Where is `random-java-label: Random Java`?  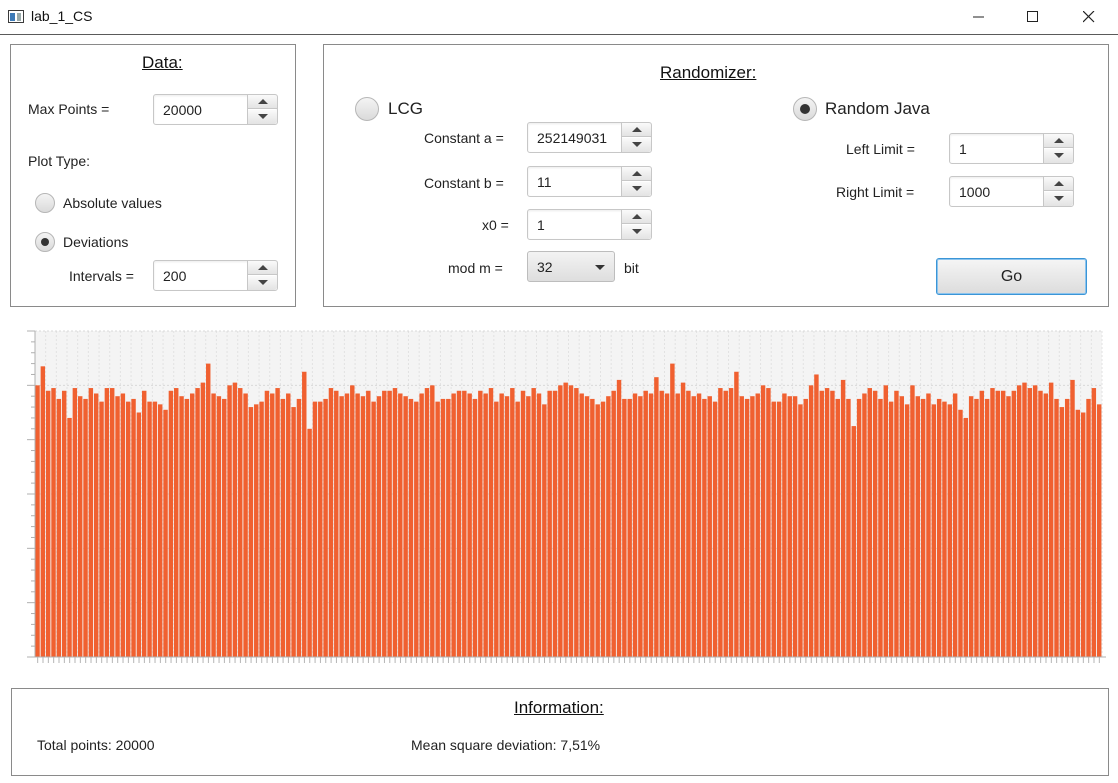 random-java-label: Random Java is located at coordinates (877, 108).